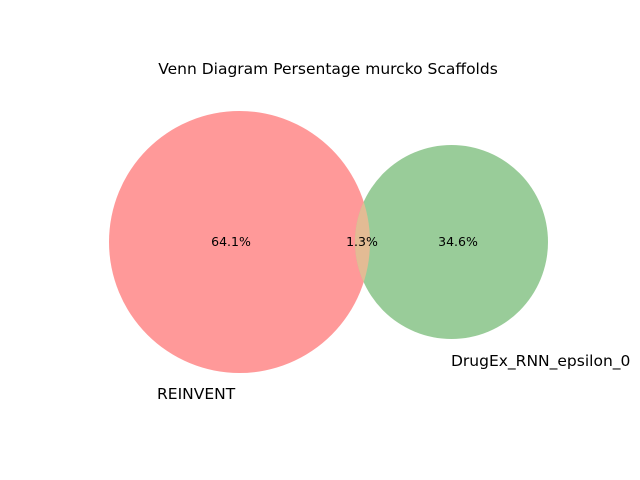 Image resolution: width=640 pixels, height=480 pixels. I want to click on set-b-circle, so click(451, 242).